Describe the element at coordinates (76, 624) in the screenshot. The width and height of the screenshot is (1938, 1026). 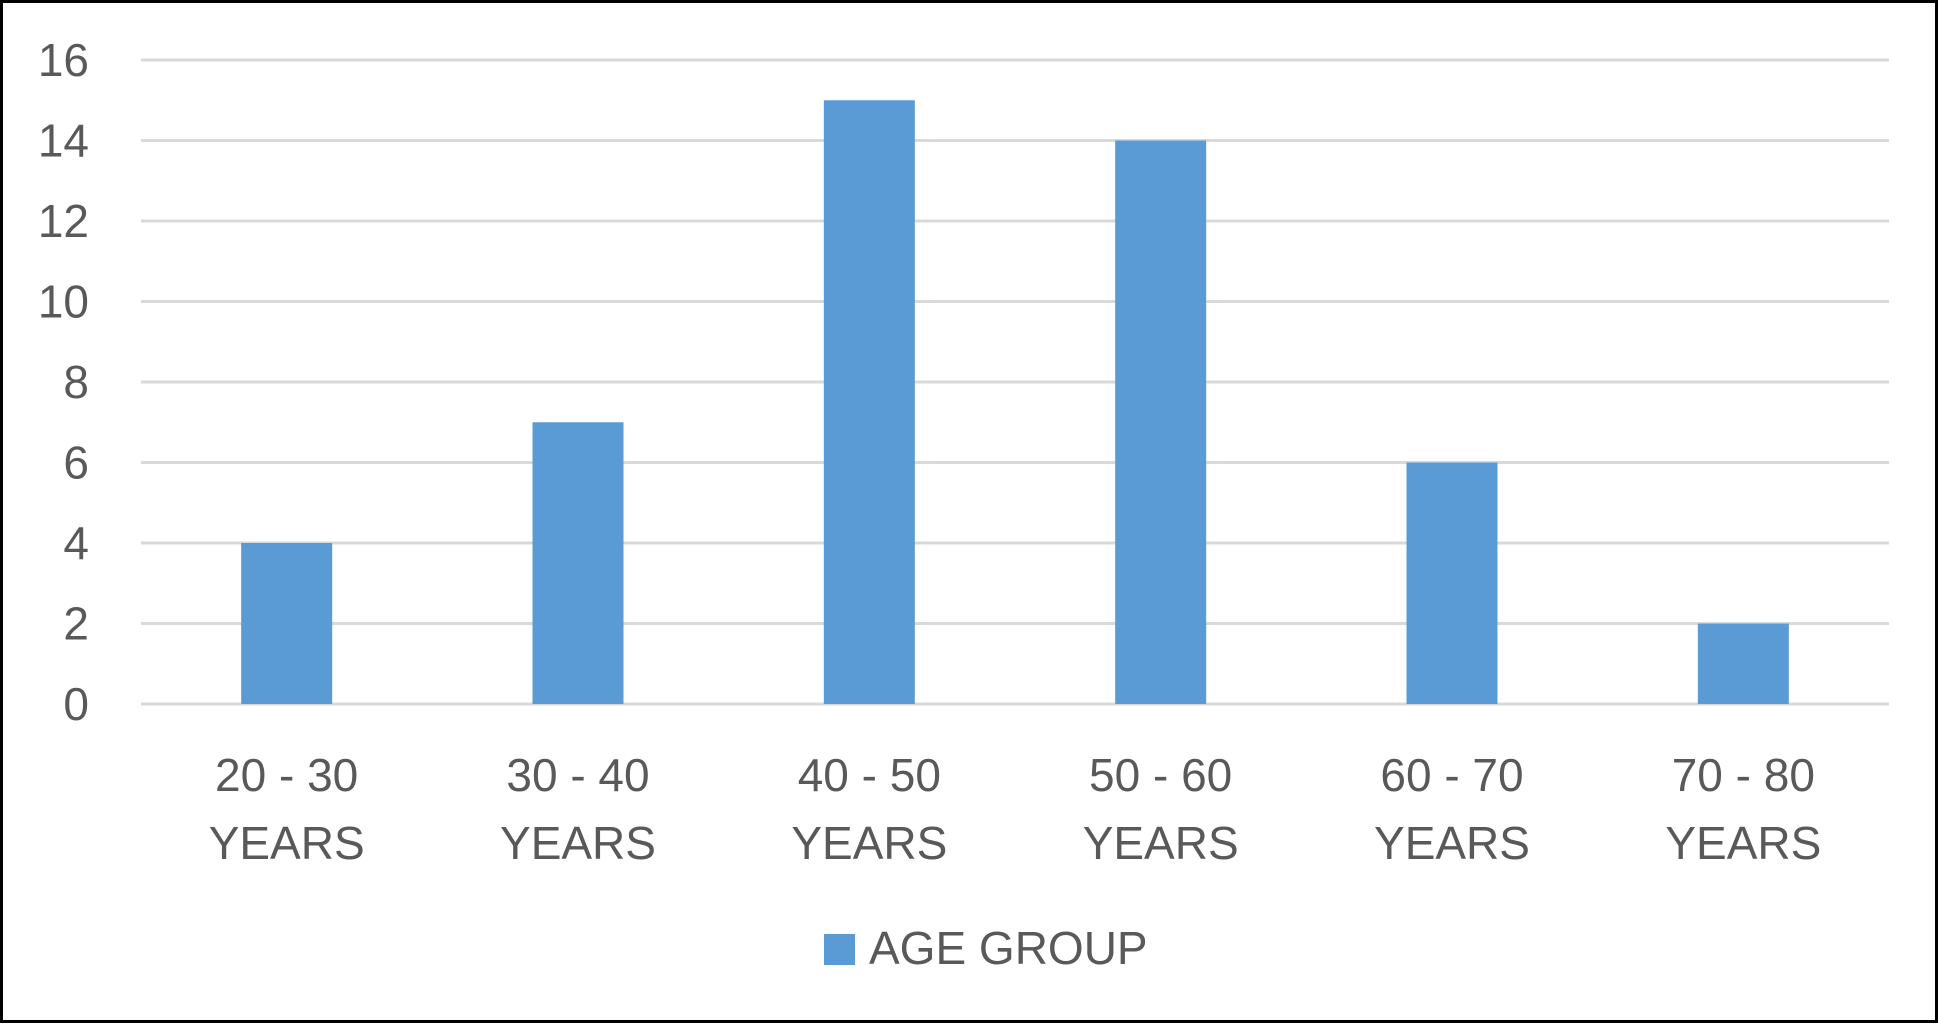
I see `y-tick-label: 2` at that location.